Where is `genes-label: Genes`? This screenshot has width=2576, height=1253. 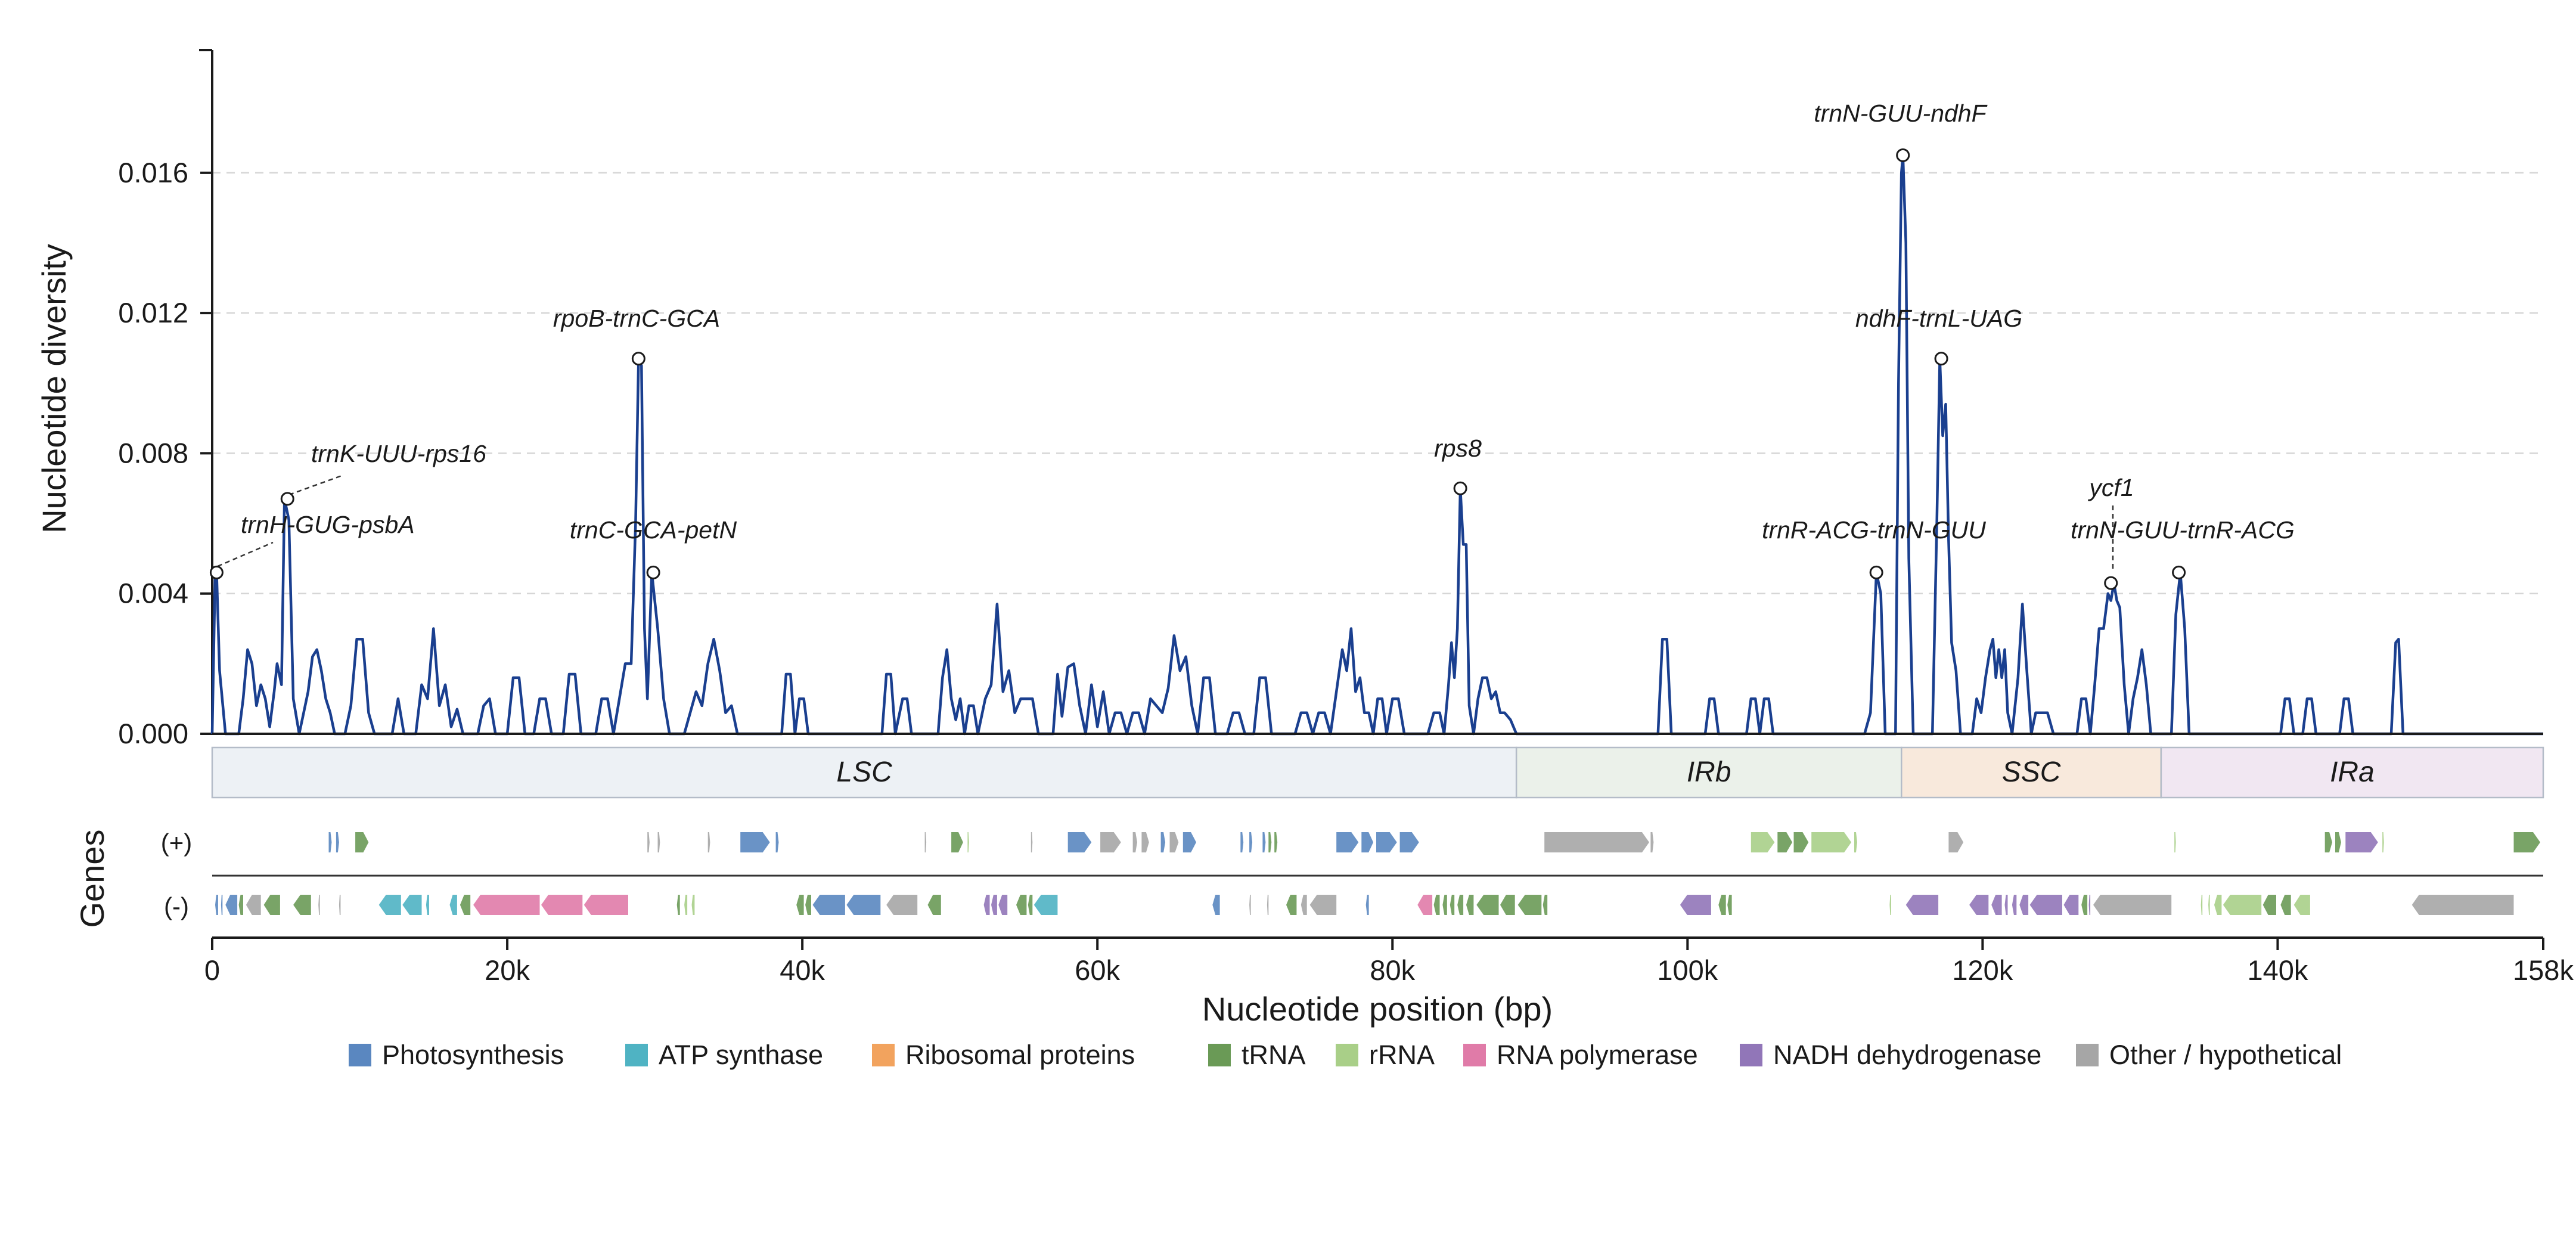 genes-label: Genes is located at coordinates (92, 879).